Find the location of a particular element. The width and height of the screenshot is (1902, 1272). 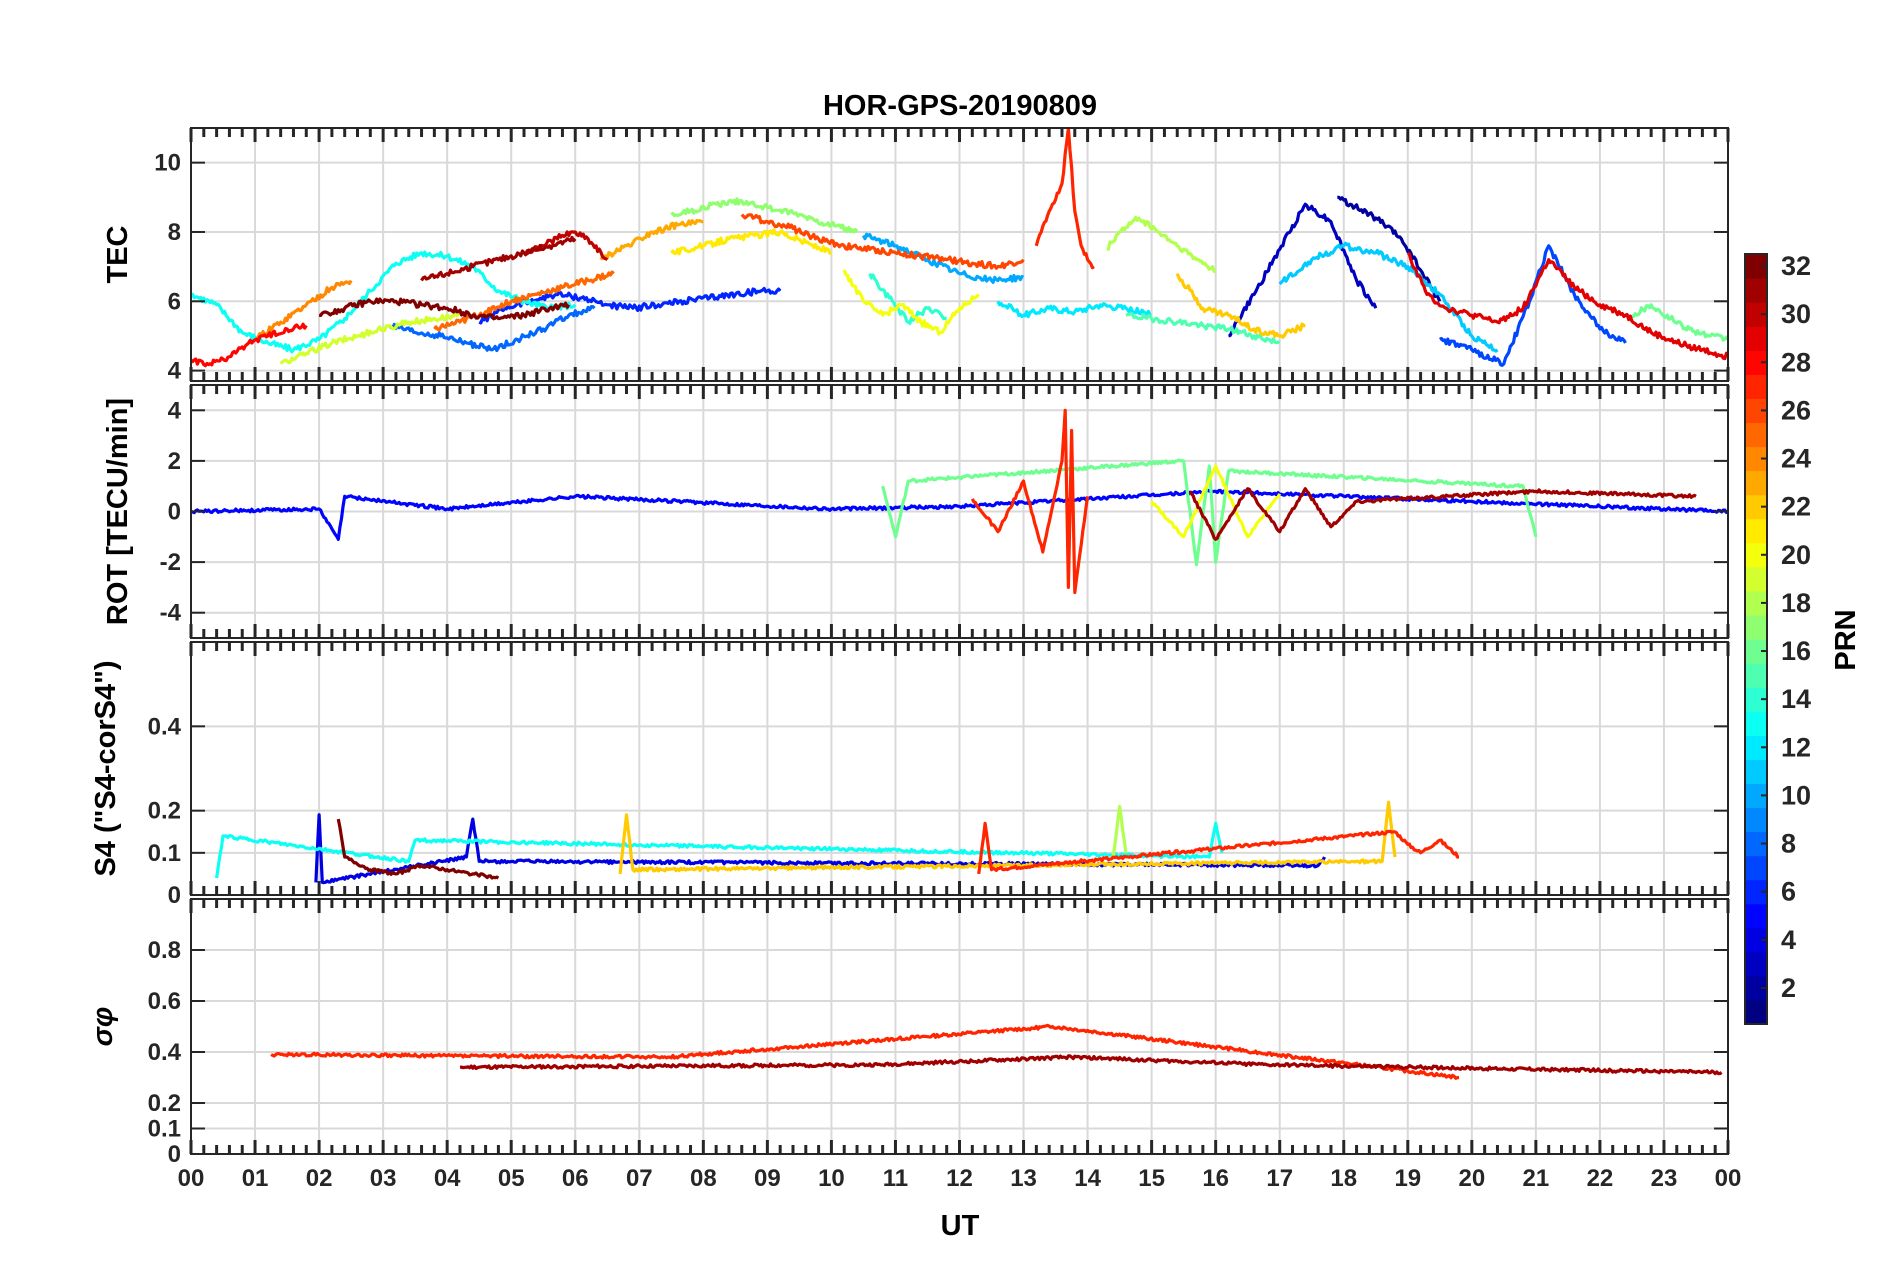

rot-y-tick-label: 0 is located at coordinates (174, 512).